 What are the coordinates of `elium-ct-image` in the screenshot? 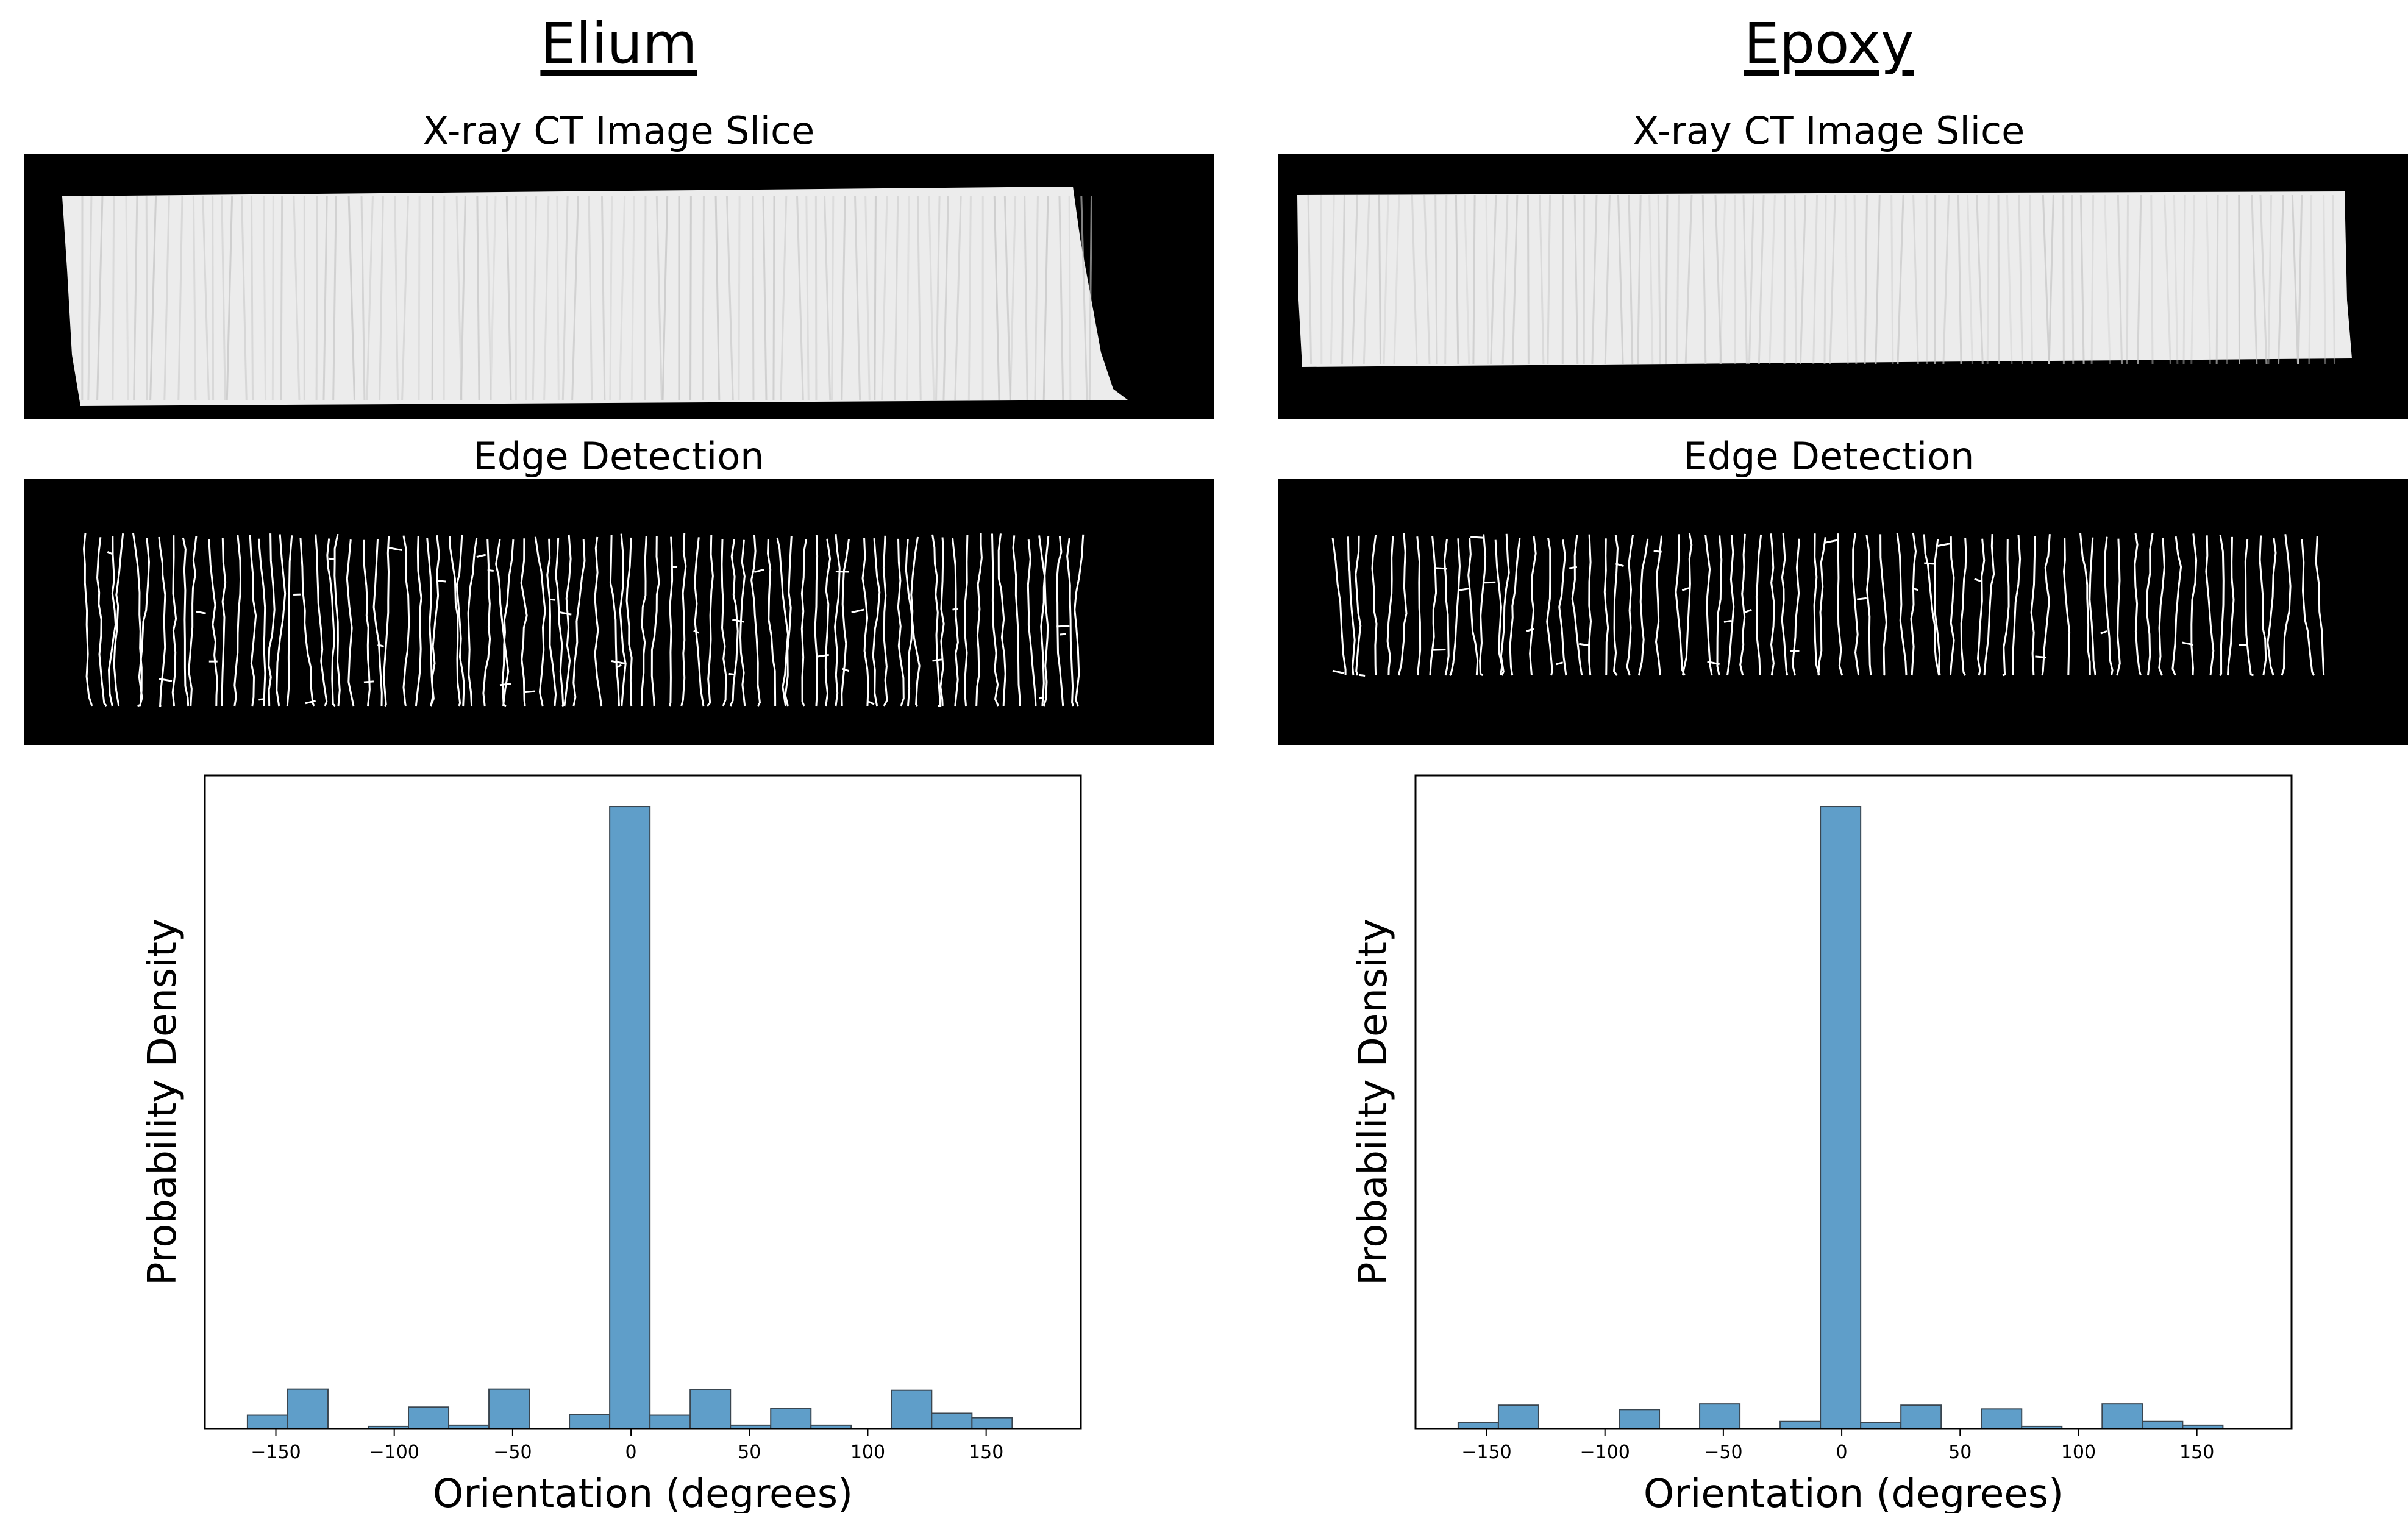 It's located at (619, 286).